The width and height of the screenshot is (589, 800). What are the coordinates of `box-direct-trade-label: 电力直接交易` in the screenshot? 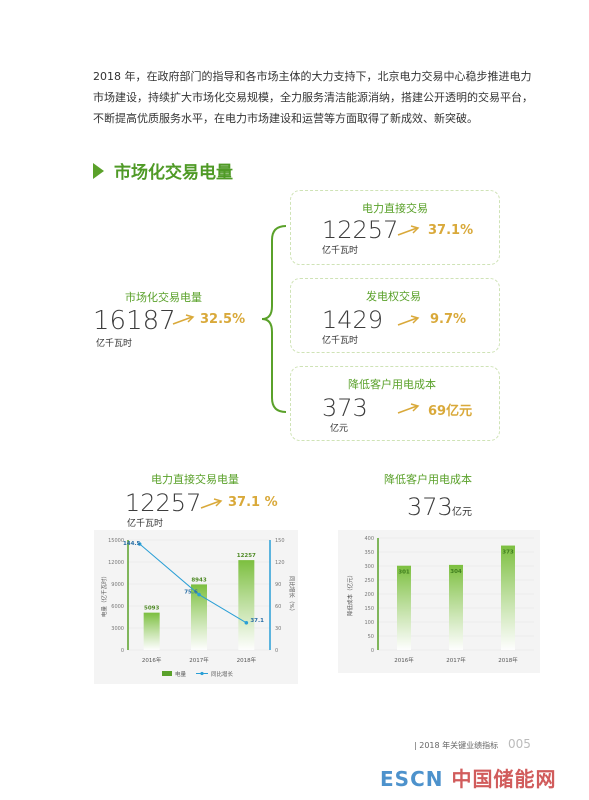 It's located at (395, 208).